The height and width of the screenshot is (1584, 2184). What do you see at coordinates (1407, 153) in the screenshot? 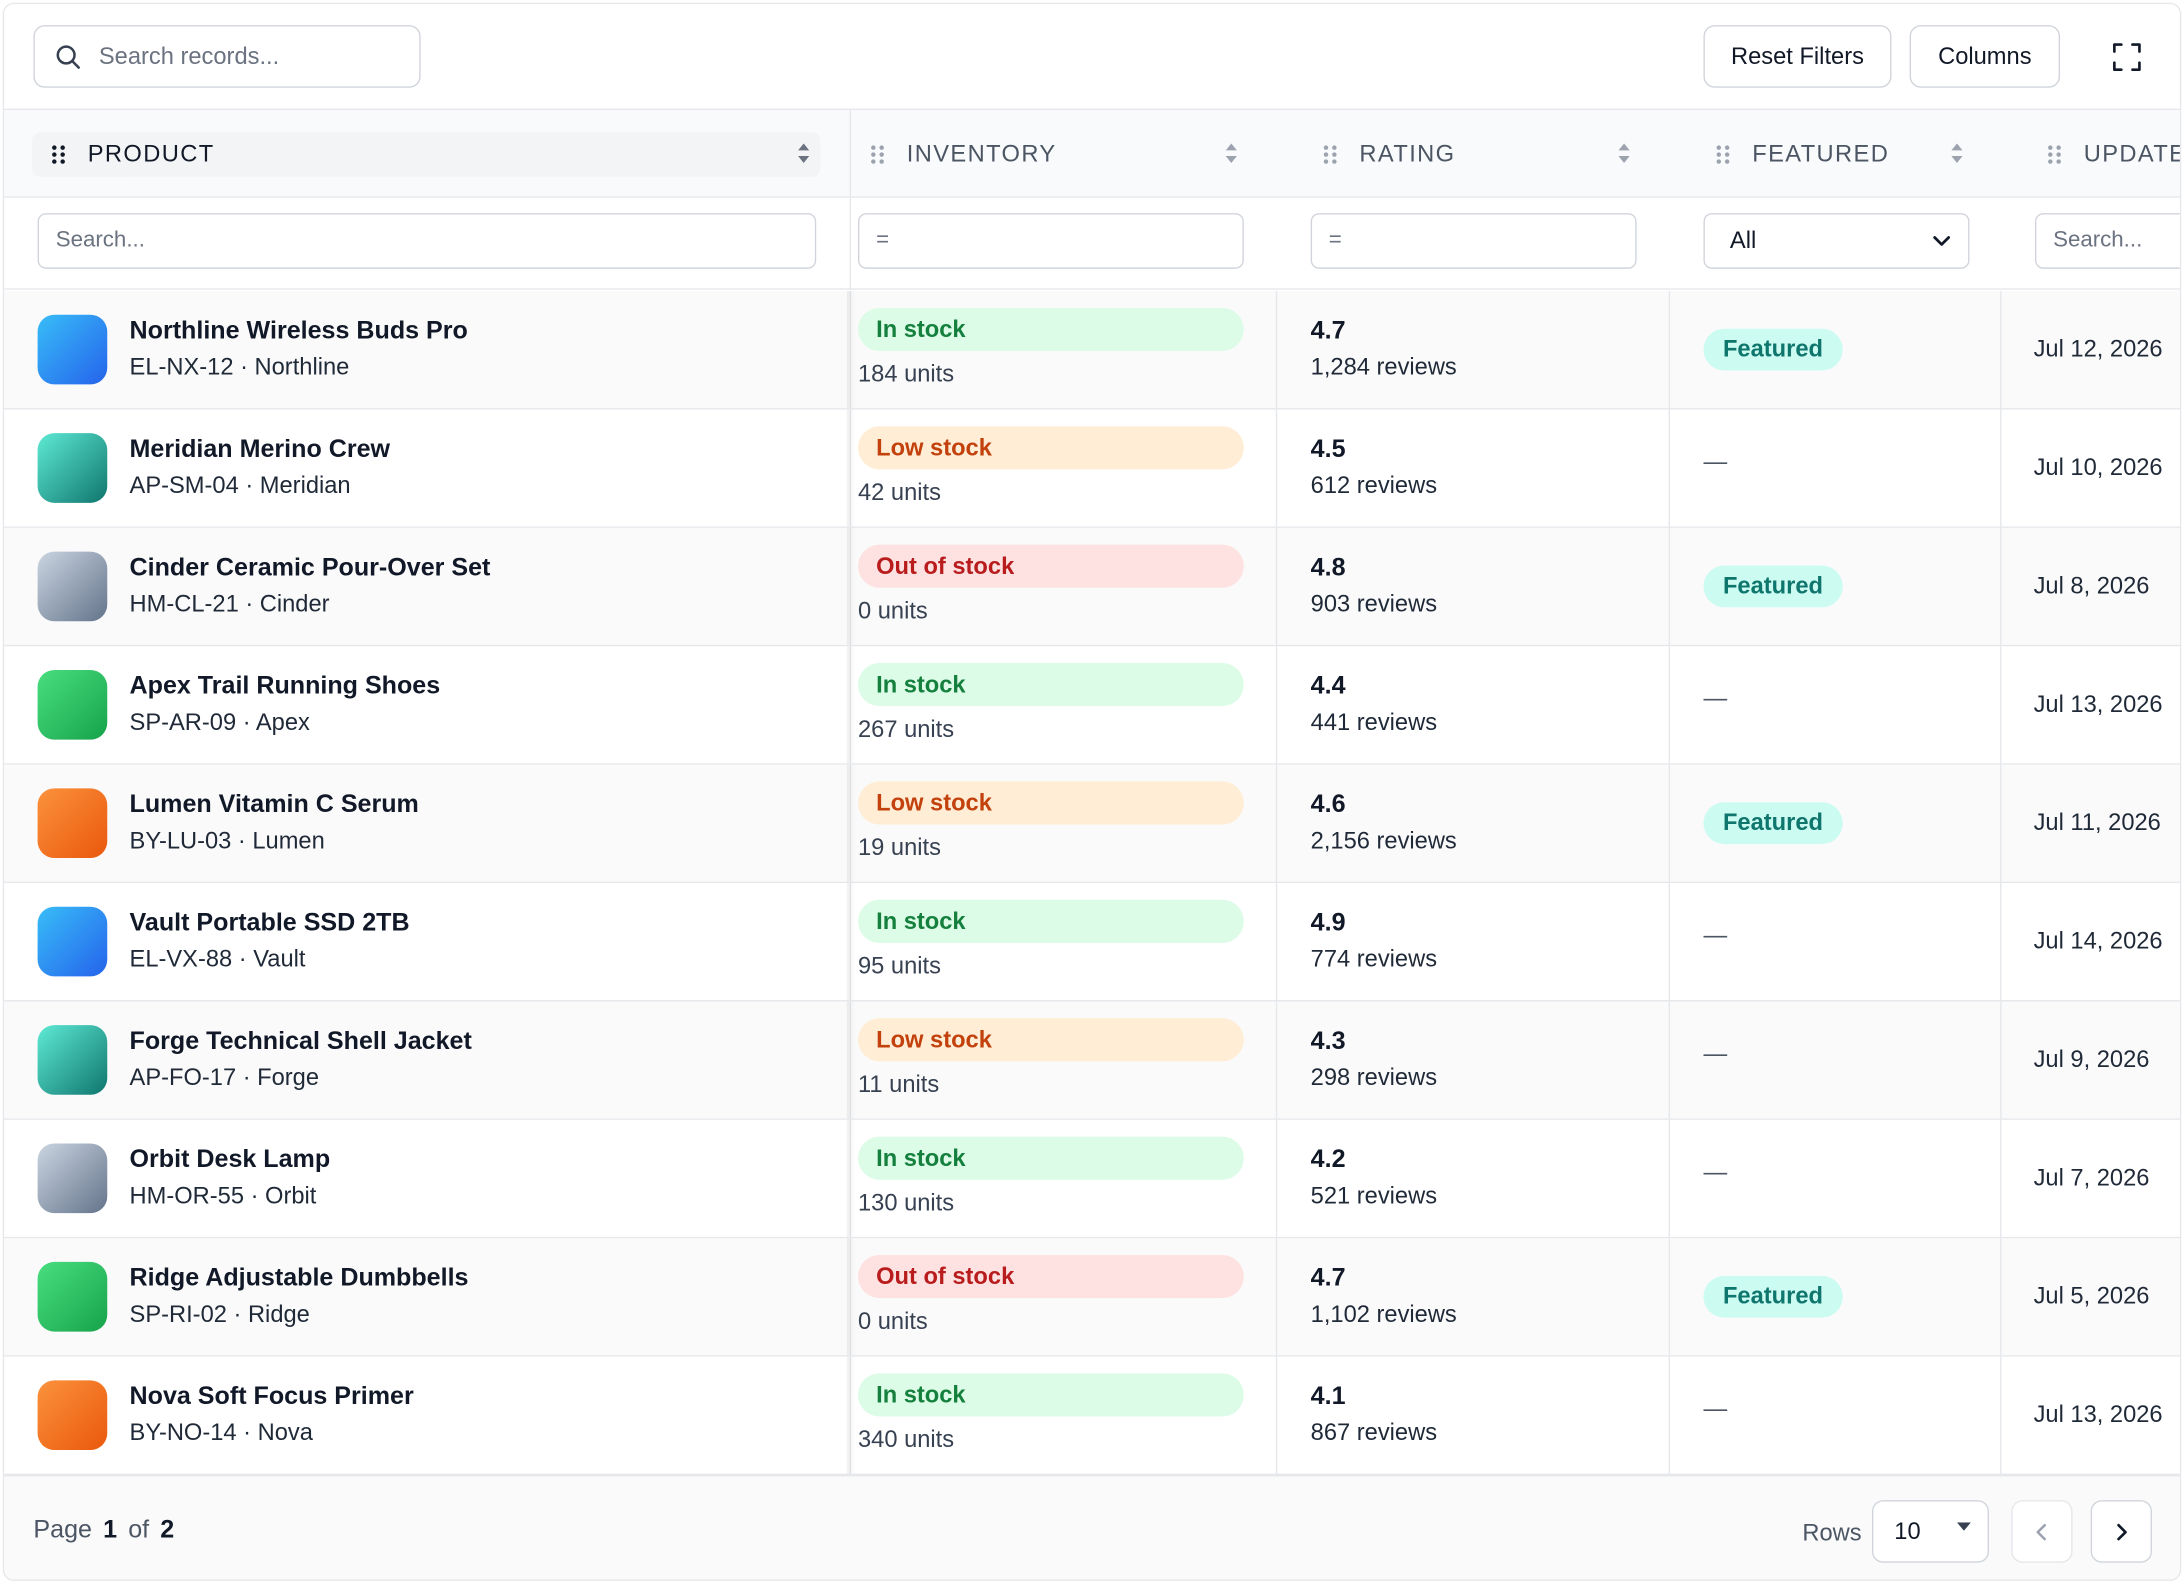
I see `header-rating-label: RATING` at bounding box center [1407, 153].